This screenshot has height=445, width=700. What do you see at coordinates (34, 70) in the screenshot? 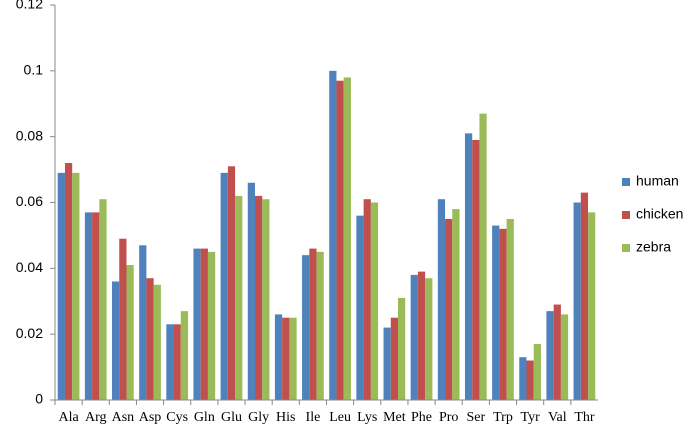
I see `y-tick-label: 0.1` at bounding box center [34, 70].